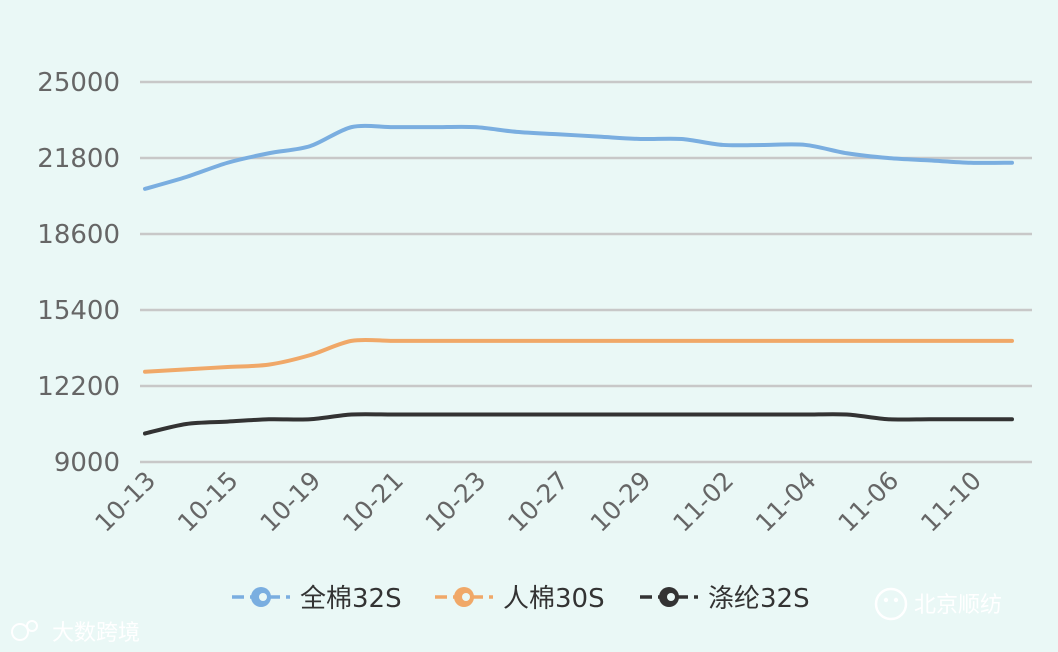  Describe the element at coordinates (78, 159) in the screenshot. I see `y-tick-label: 21800` at that location.